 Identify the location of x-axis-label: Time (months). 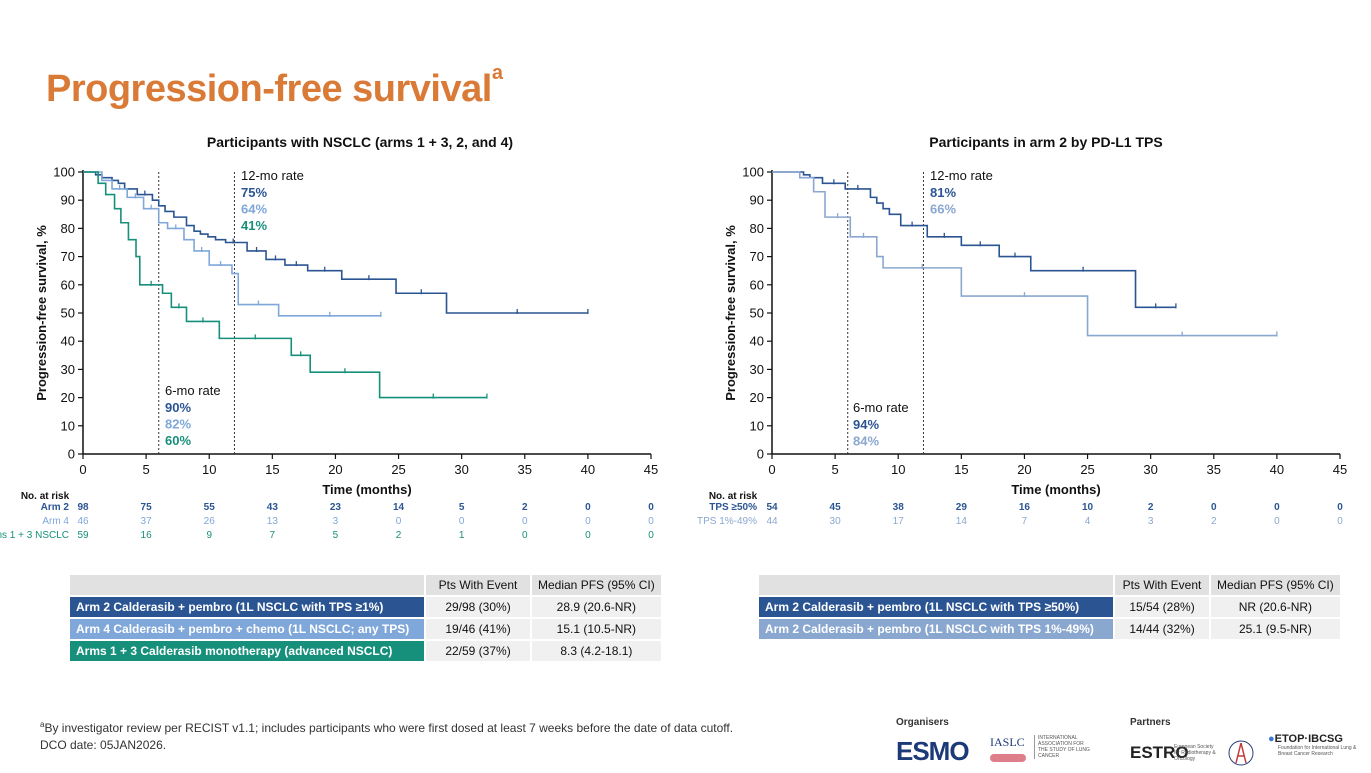
(366, 489).